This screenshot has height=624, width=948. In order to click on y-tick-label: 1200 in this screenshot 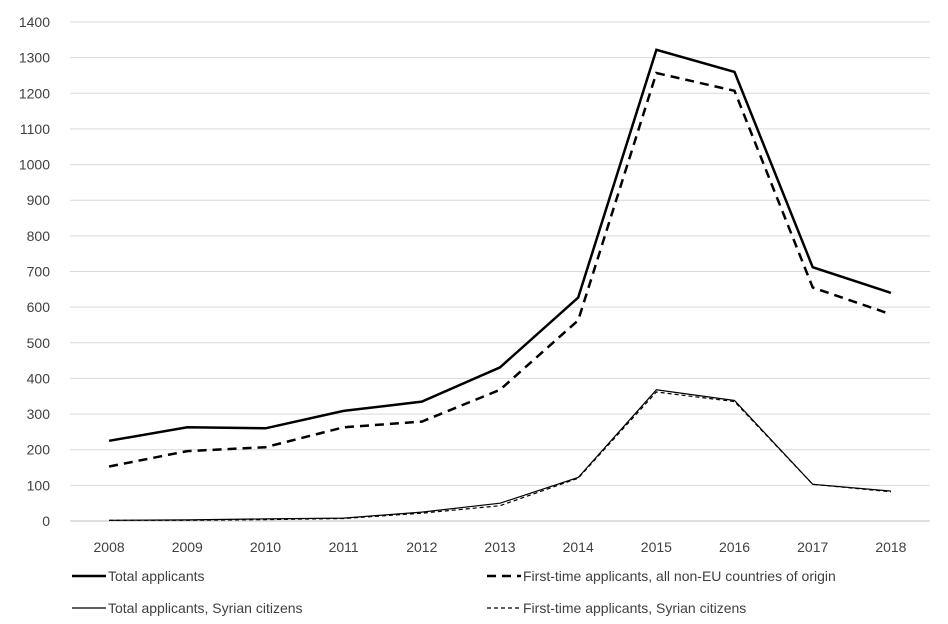, I will do `click(34, 93)`.